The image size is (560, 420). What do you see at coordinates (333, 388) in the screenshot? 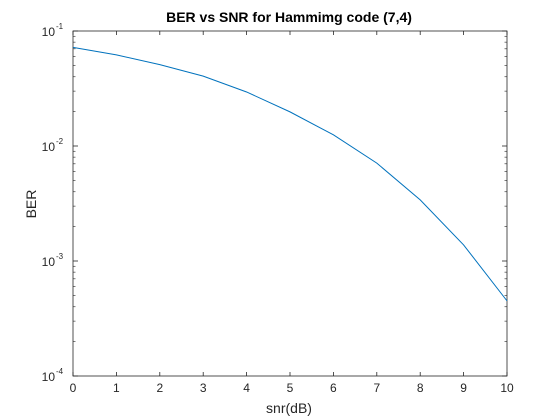
I see `x-tick-label: 6` at bounding box center [333, 388].